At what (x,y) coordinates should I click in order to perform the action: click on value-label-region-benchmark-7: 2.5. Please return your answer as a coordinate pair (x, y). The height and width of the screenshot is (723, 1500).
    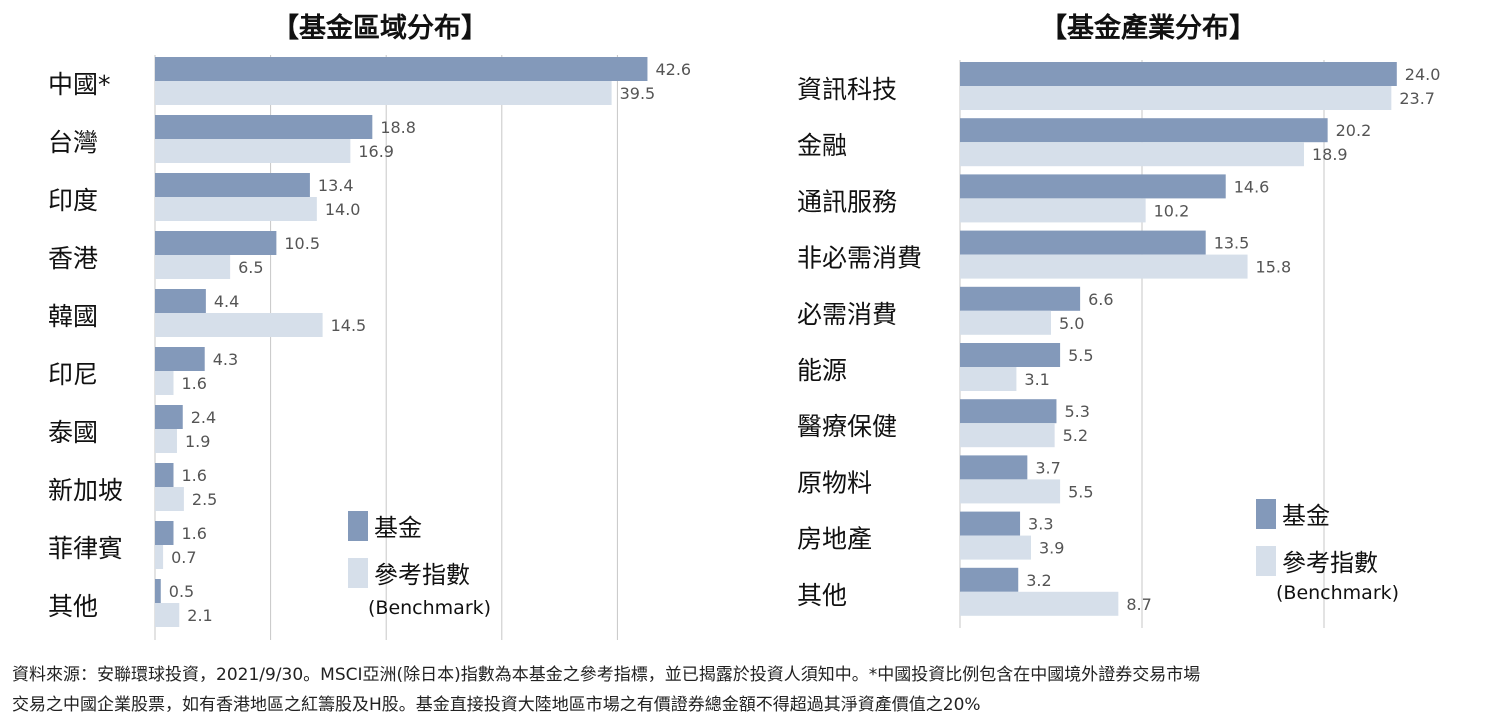
    Looking at the image, I should click on (204, 499).